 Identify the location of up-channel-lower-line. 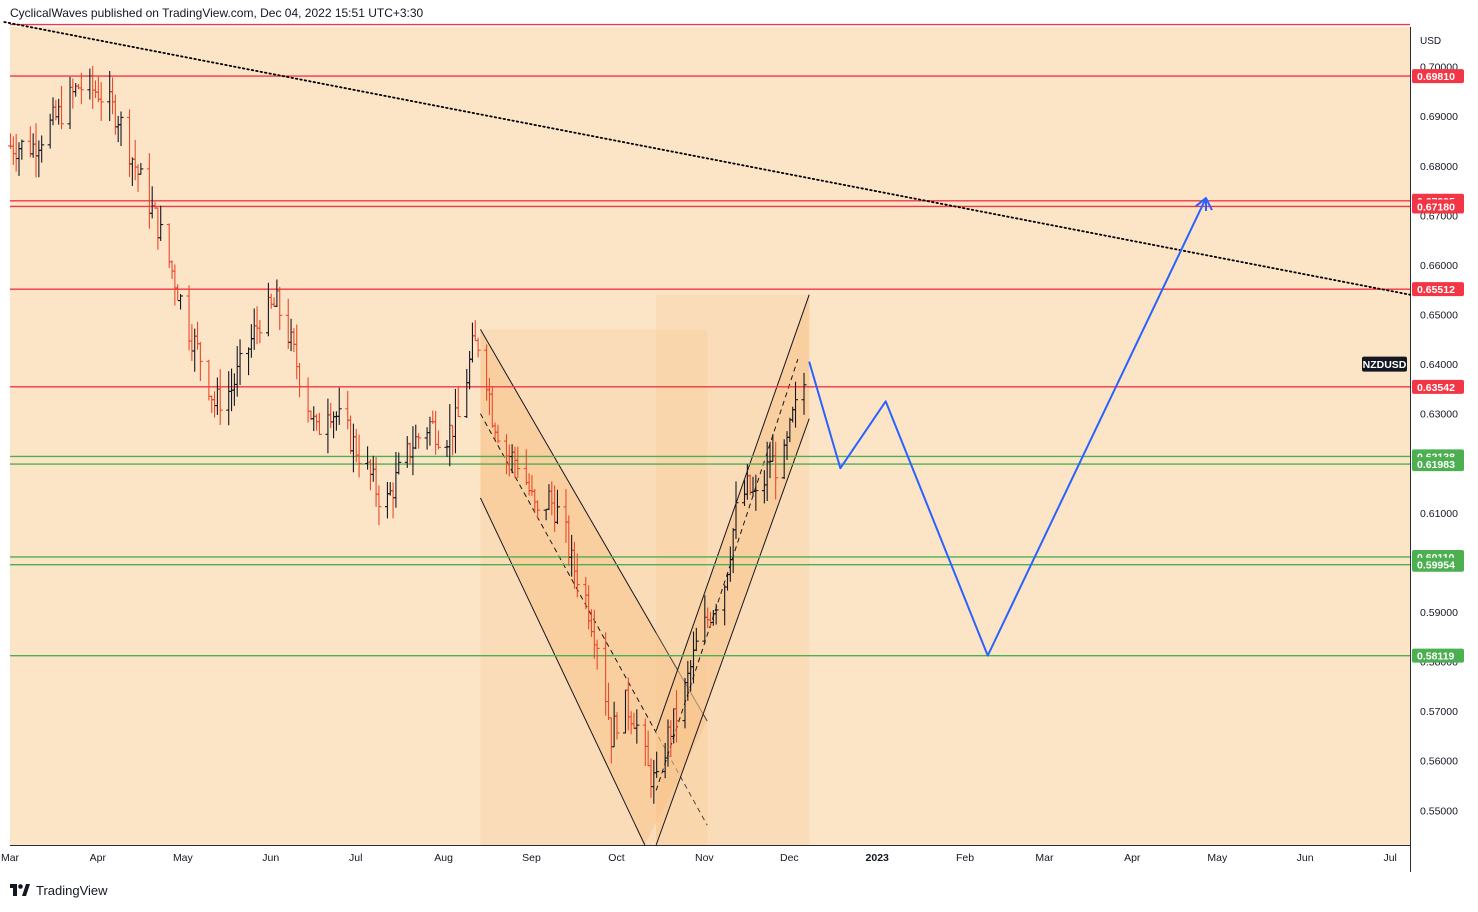
(732, 632).